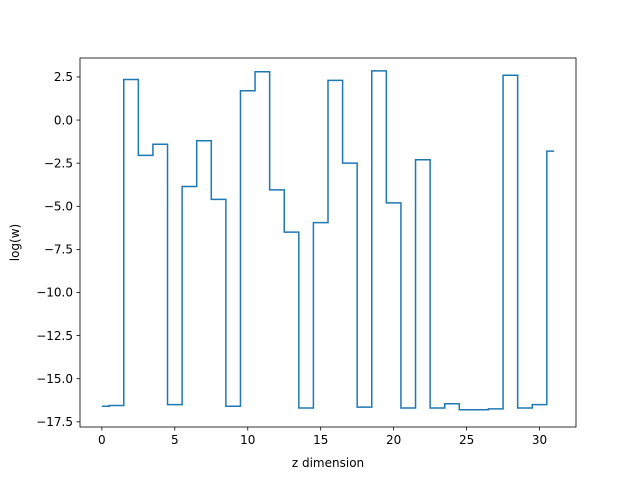 The image size is (640, 480). What do you see at coordinates (320, 440) in the screenshot?
I see `x-tick-label: 15` at bounding box center [320, 440].